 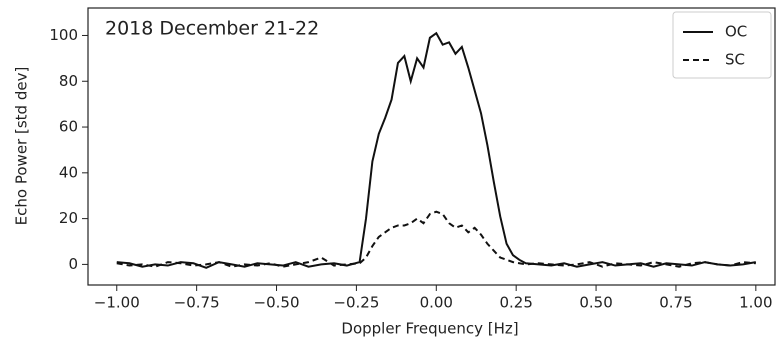 What do you see at coordinates (73, 264) in the screenshot?
I see `y-tick-label: 0` at bounding box center [73, 264].